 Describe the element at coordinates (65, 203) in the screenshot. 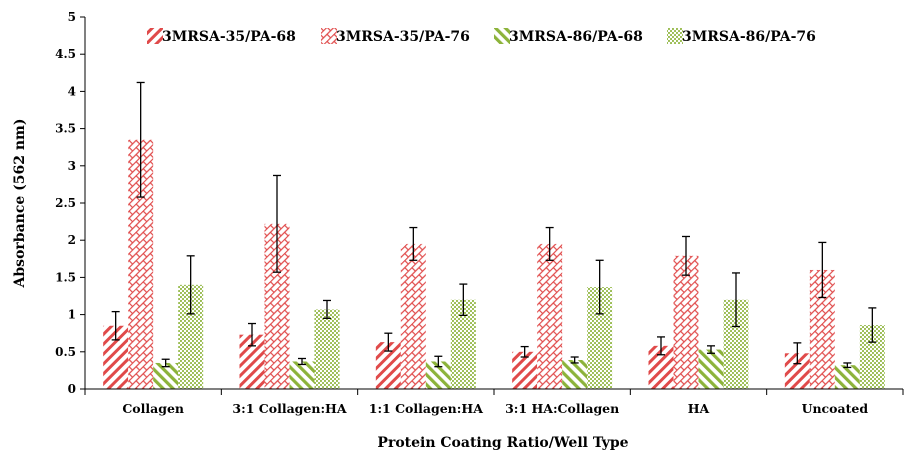

I see `y-tick-label: 2.5` at that location.